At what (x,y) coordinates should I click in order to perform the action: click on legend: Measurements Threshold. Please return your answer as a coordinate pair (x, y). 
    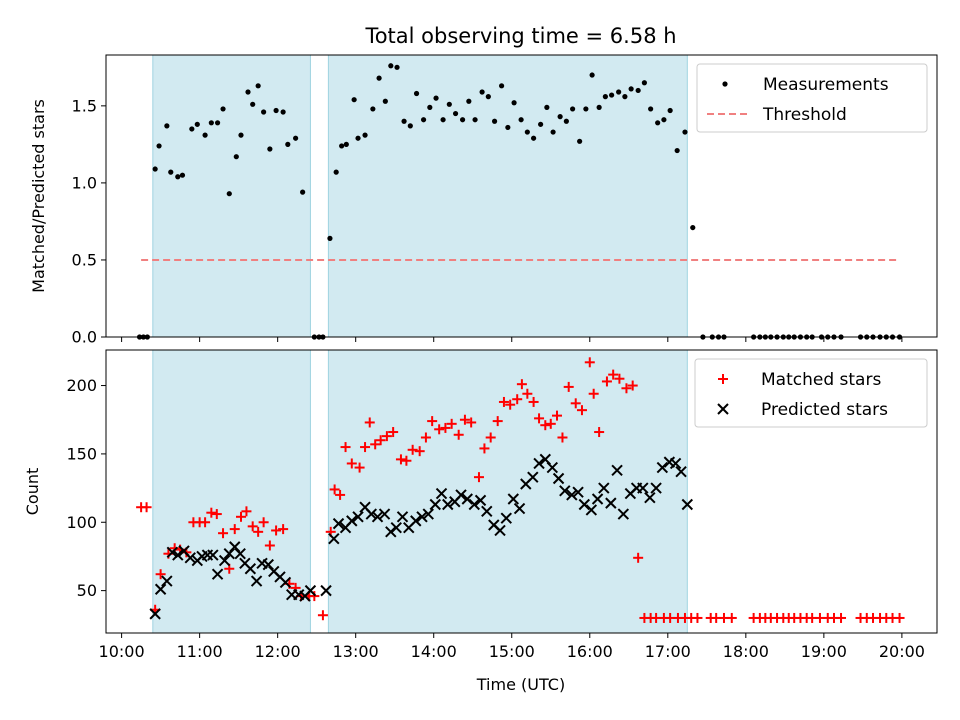
    Looking at the image, I should click on (812, 98).